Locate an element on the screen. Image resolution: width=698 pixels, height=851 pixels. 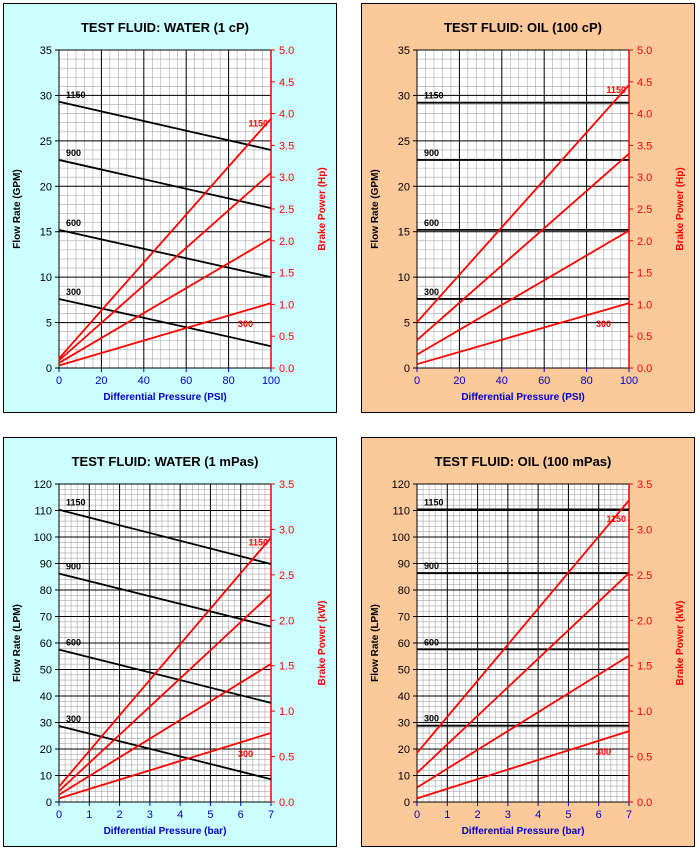
y-tick-label: 120 is located at coordinates (43, 485).